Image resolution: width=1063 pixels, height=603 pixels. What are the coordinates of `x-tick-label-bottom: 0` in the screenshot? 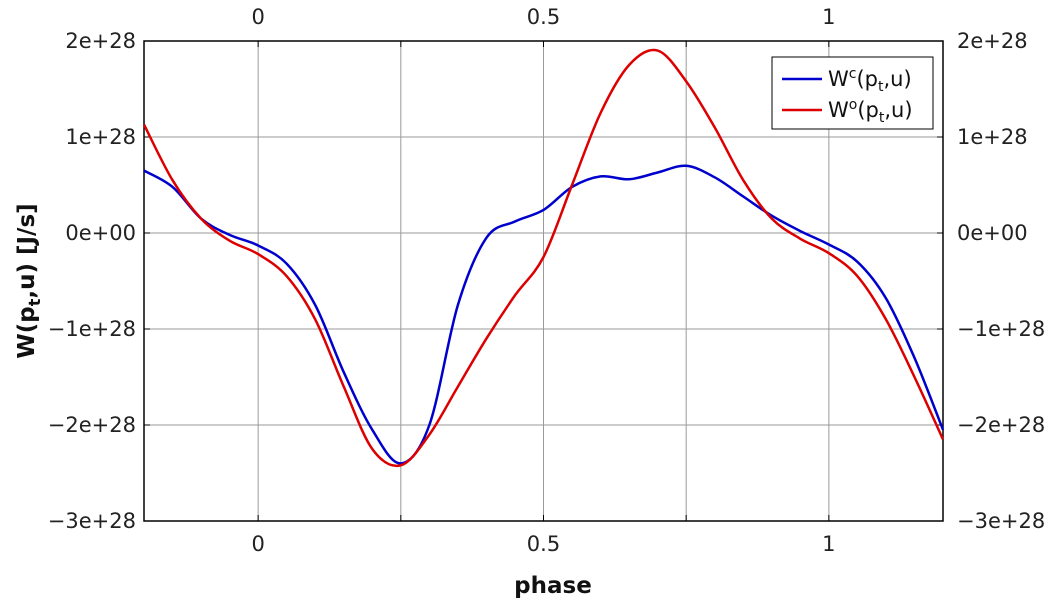 It's located at (257, 544).